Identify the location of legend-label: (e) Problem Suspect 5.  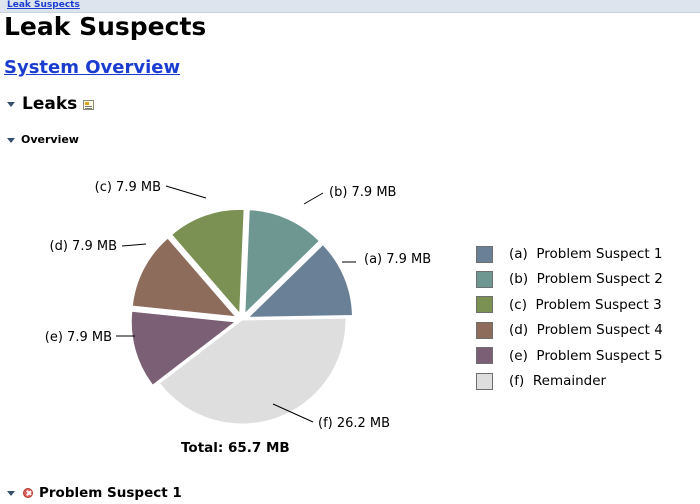
(586, 355).